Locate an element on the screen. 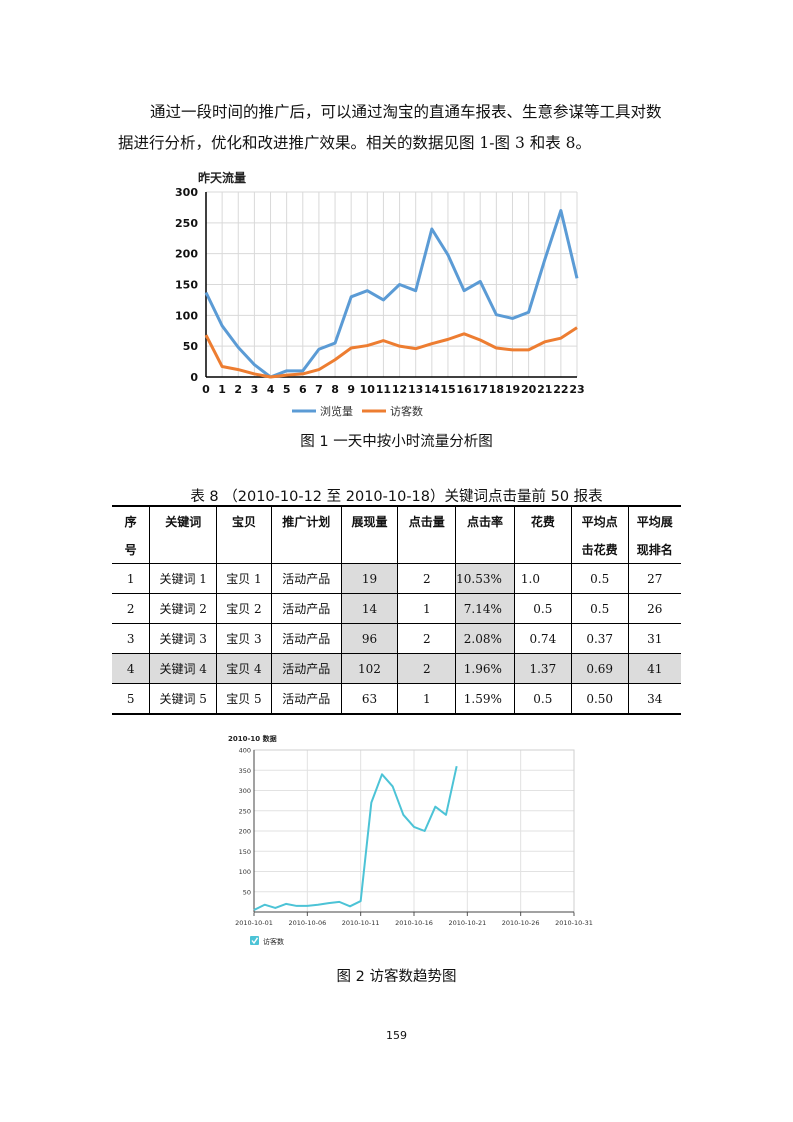  x-tick-label: 11 is located at coordinates (383, 389).